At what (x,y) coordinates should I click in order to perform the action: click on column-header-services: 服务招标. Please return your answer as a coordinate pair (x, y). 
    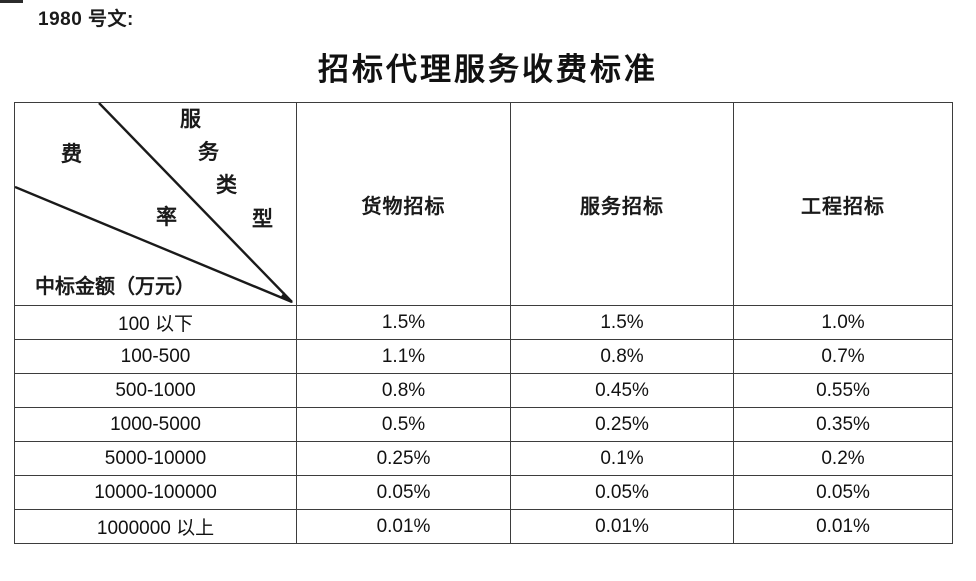
    Looking at the image, I should click on (622, 204).